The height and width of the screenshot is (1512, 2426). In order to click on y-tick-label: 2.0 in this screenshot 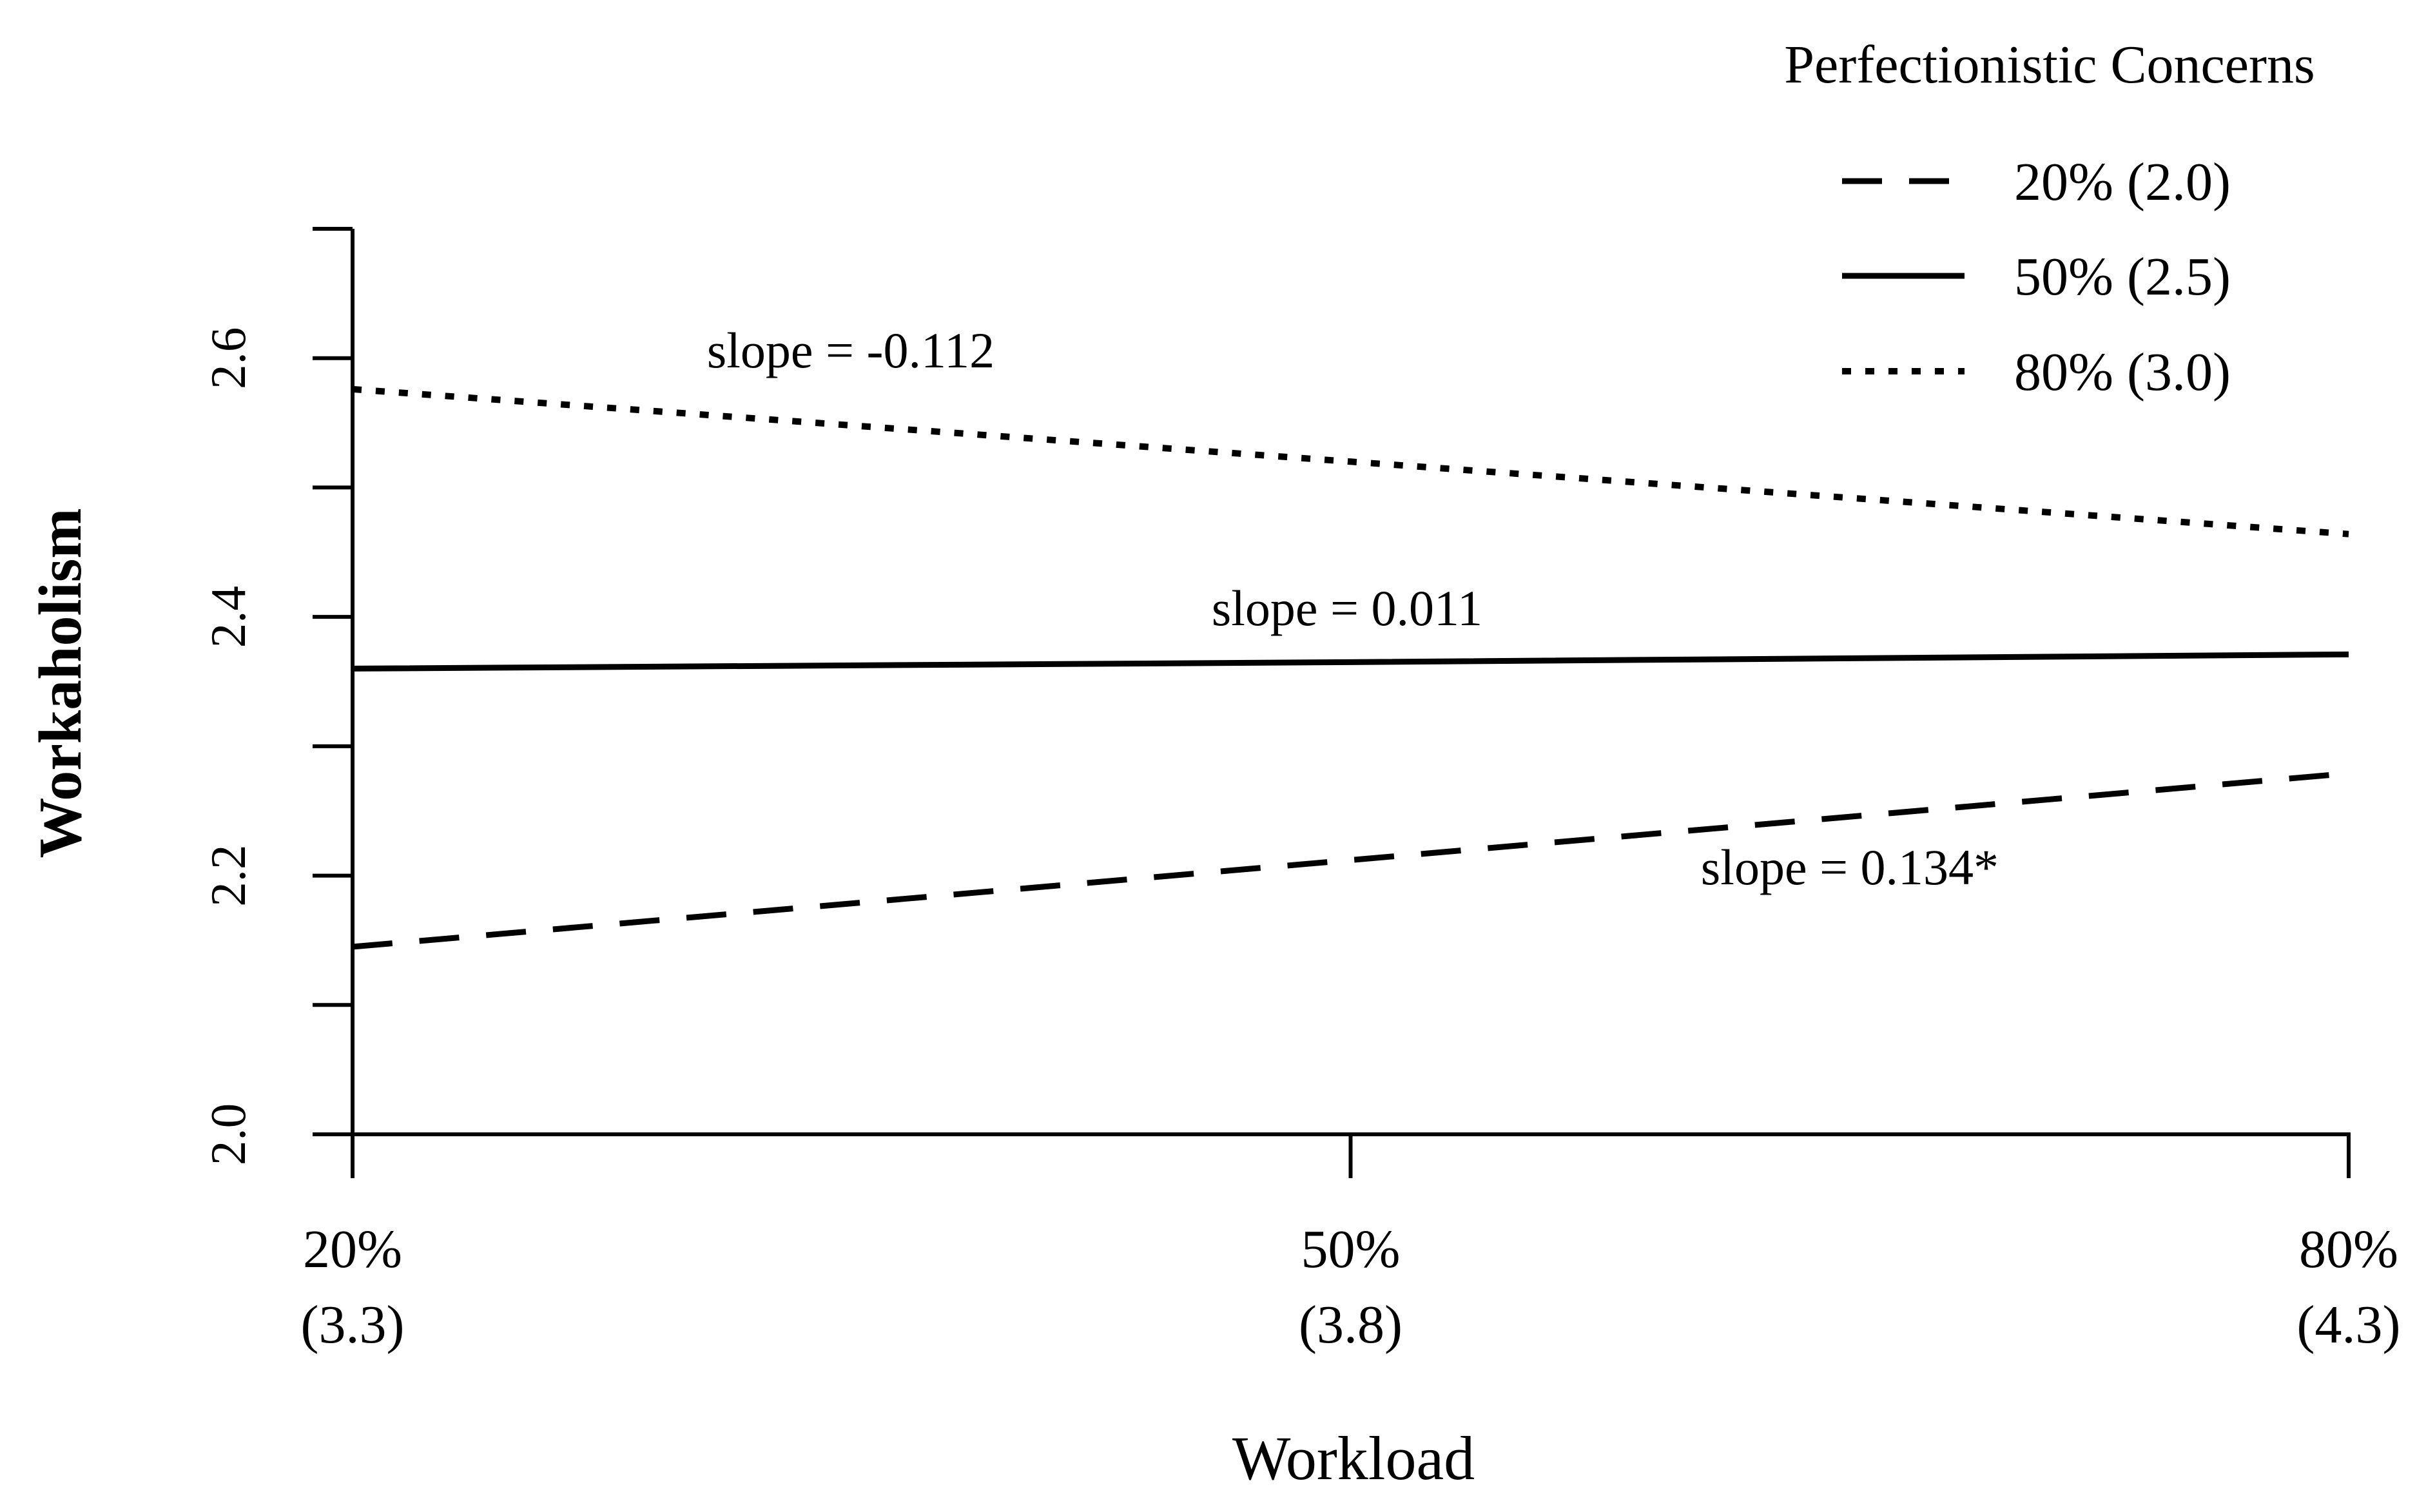, I will do `click(228, 1134)`.